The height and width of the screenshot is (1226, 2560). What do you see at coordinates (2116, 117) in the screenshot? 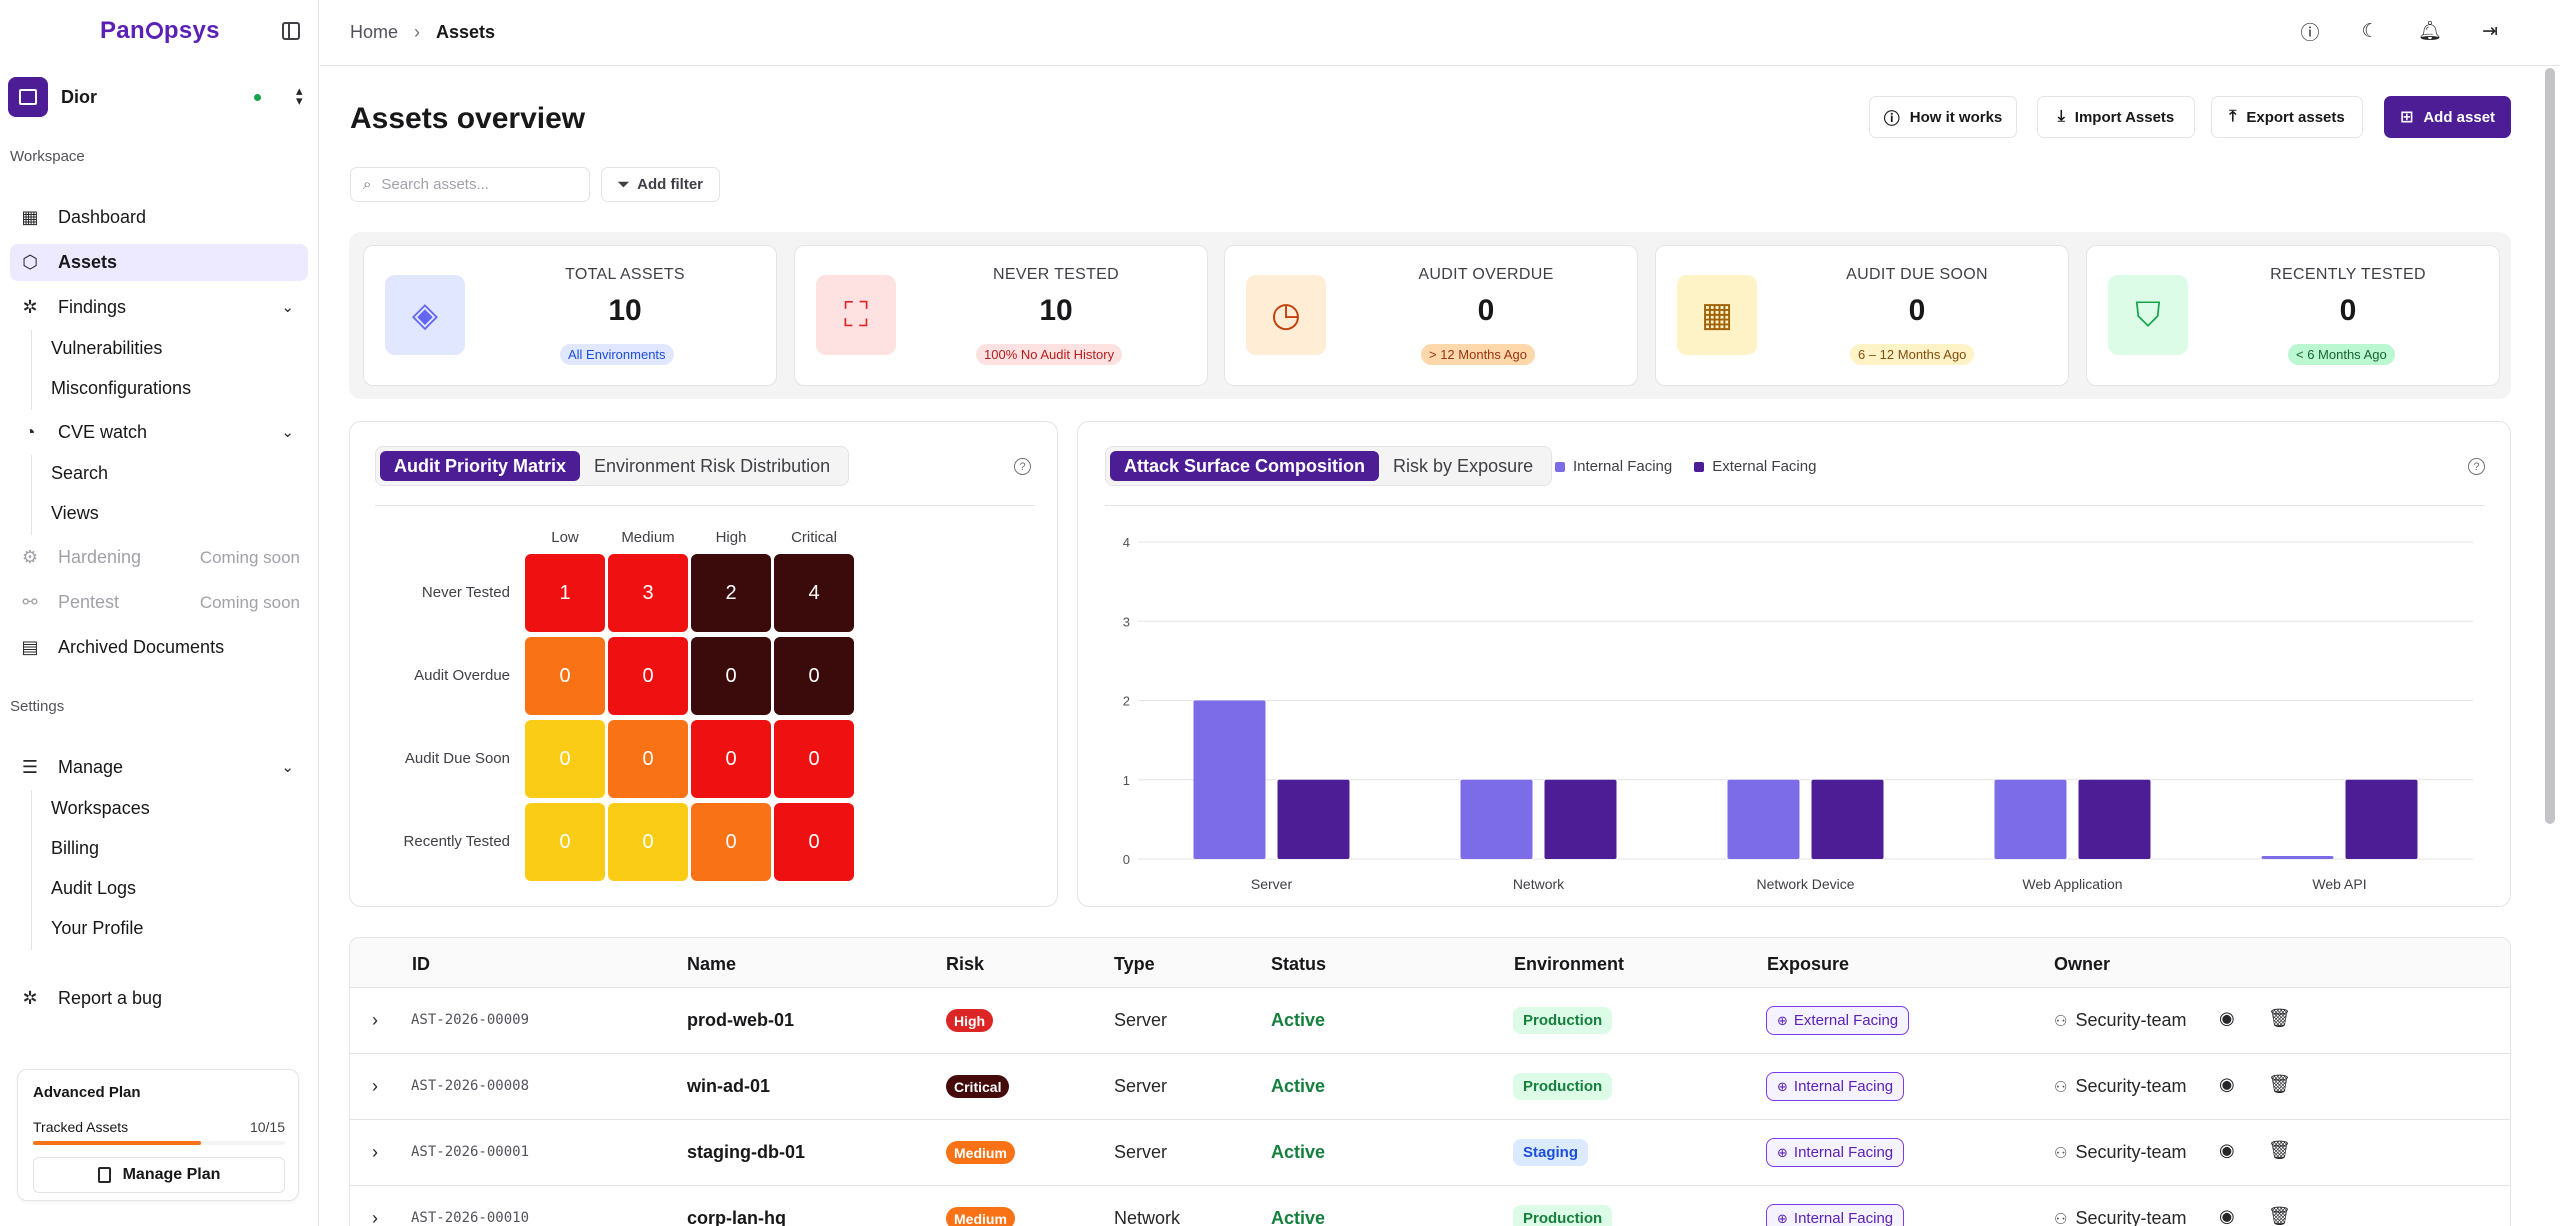
I see `import-assets-button: ⤓ Import Assets` at bounding box center [2116, 117].